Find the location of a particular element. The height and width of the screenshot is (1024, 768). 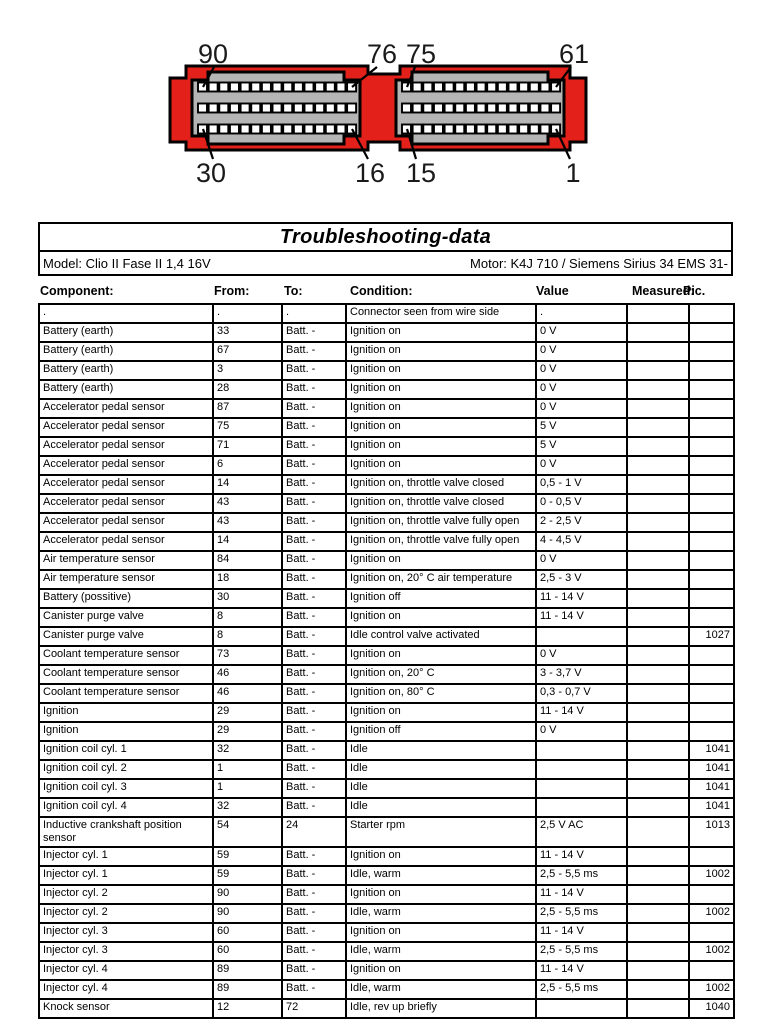

cell-component: Injector cyl. 4 is located at coordinates (126, 989).